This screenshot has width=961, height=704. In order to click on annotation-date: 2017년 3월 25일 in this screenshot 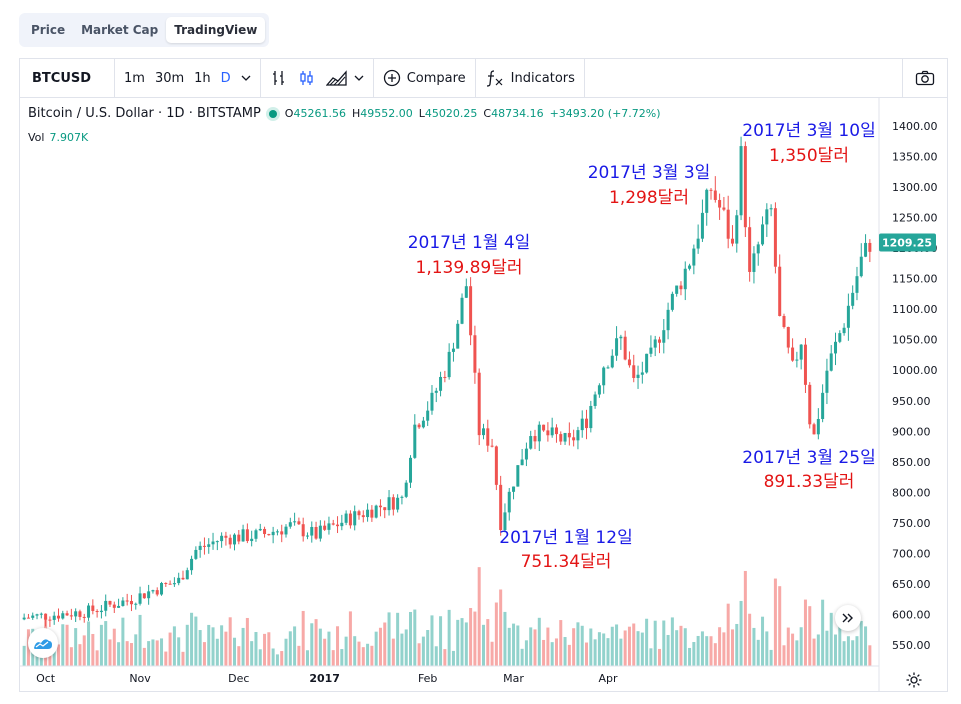, I will do `click(808, 458)`.